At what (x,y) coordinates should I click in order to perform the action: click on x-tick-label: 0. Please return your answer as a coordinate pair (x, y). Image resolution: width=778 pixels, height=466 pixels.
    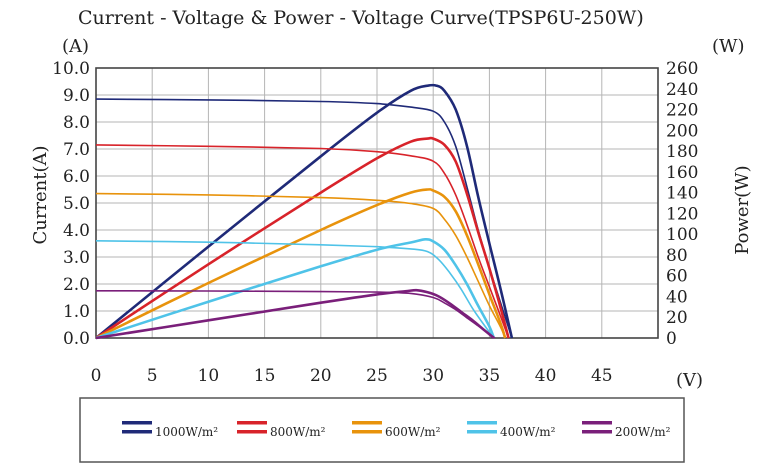
    Looking at the image, I should click on (96, 376).